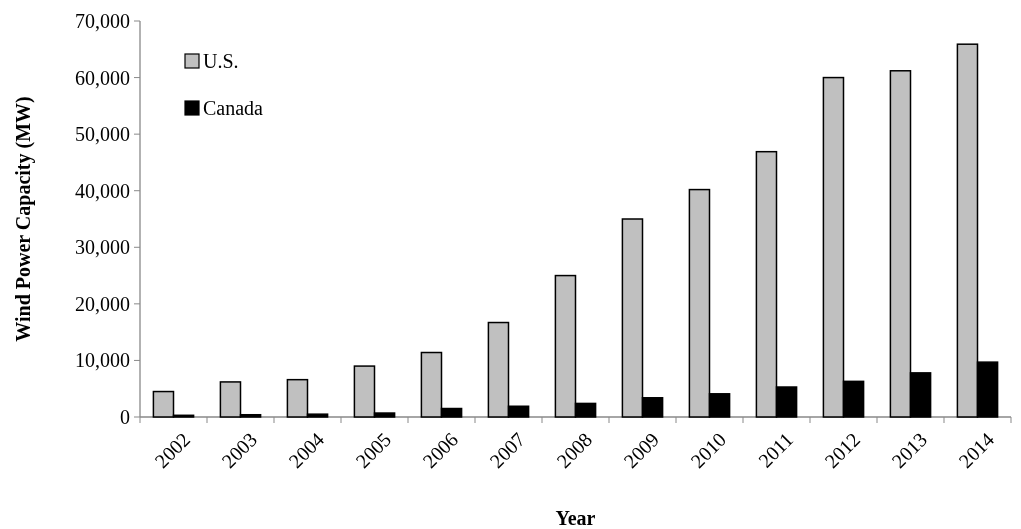 The width and height of the screenshot is (1021, 529). I want to click on y-tick-label: 20,000, so click(102, 303).